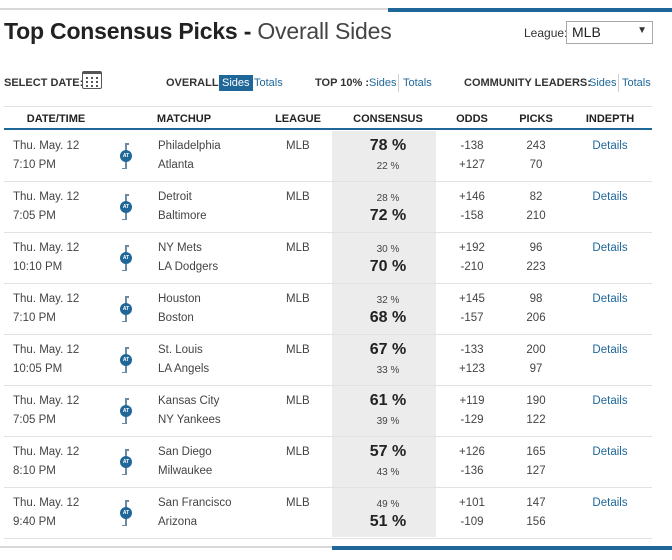 The width and height of the screenshot is (672, 560). What do you see at coordinates (472, 146) in the screenshot?
I see `odds-away: -138` at bounding box center [472, 146].